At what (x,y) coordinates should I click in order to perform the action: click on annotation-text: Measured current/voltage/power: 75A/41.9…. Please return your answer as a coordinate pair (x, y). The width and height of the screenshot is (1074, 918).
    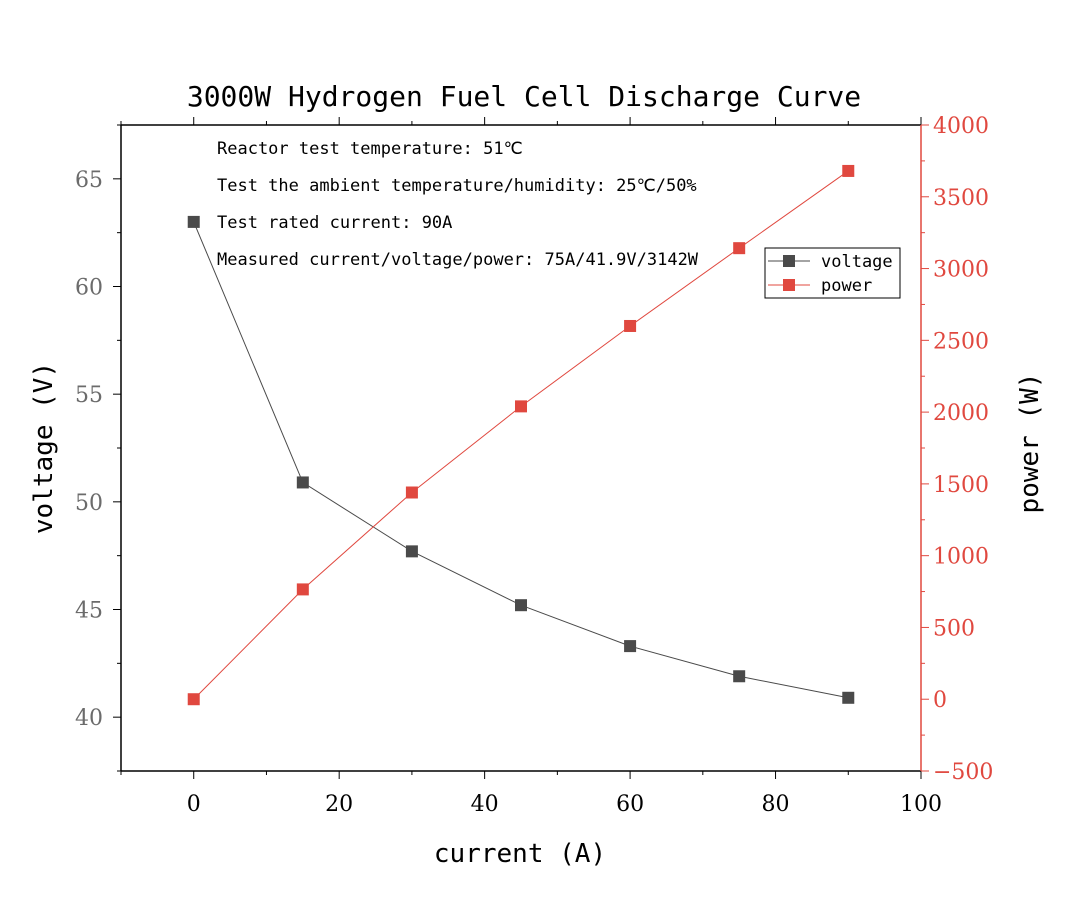
    Looking at the image, I should click on (458, 260).